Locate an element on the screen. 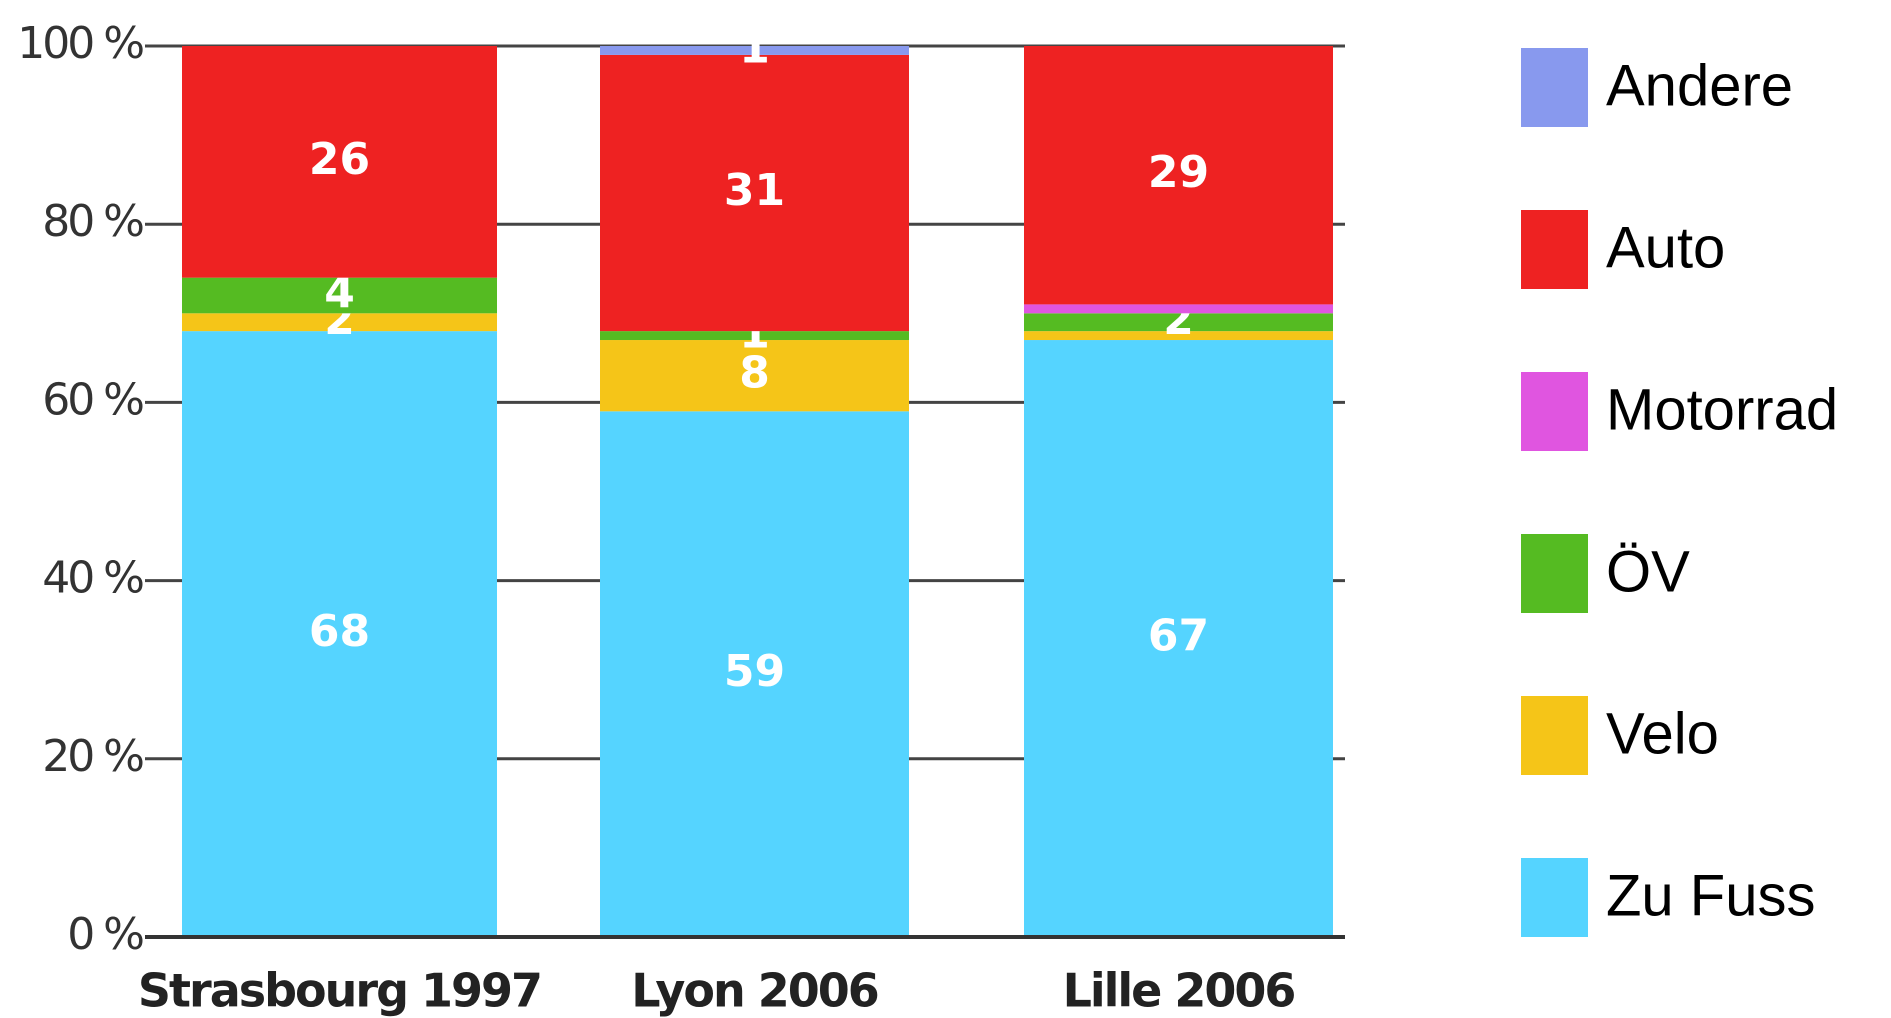  y-tick-label: 80 % is located at coordinates (92, 221).